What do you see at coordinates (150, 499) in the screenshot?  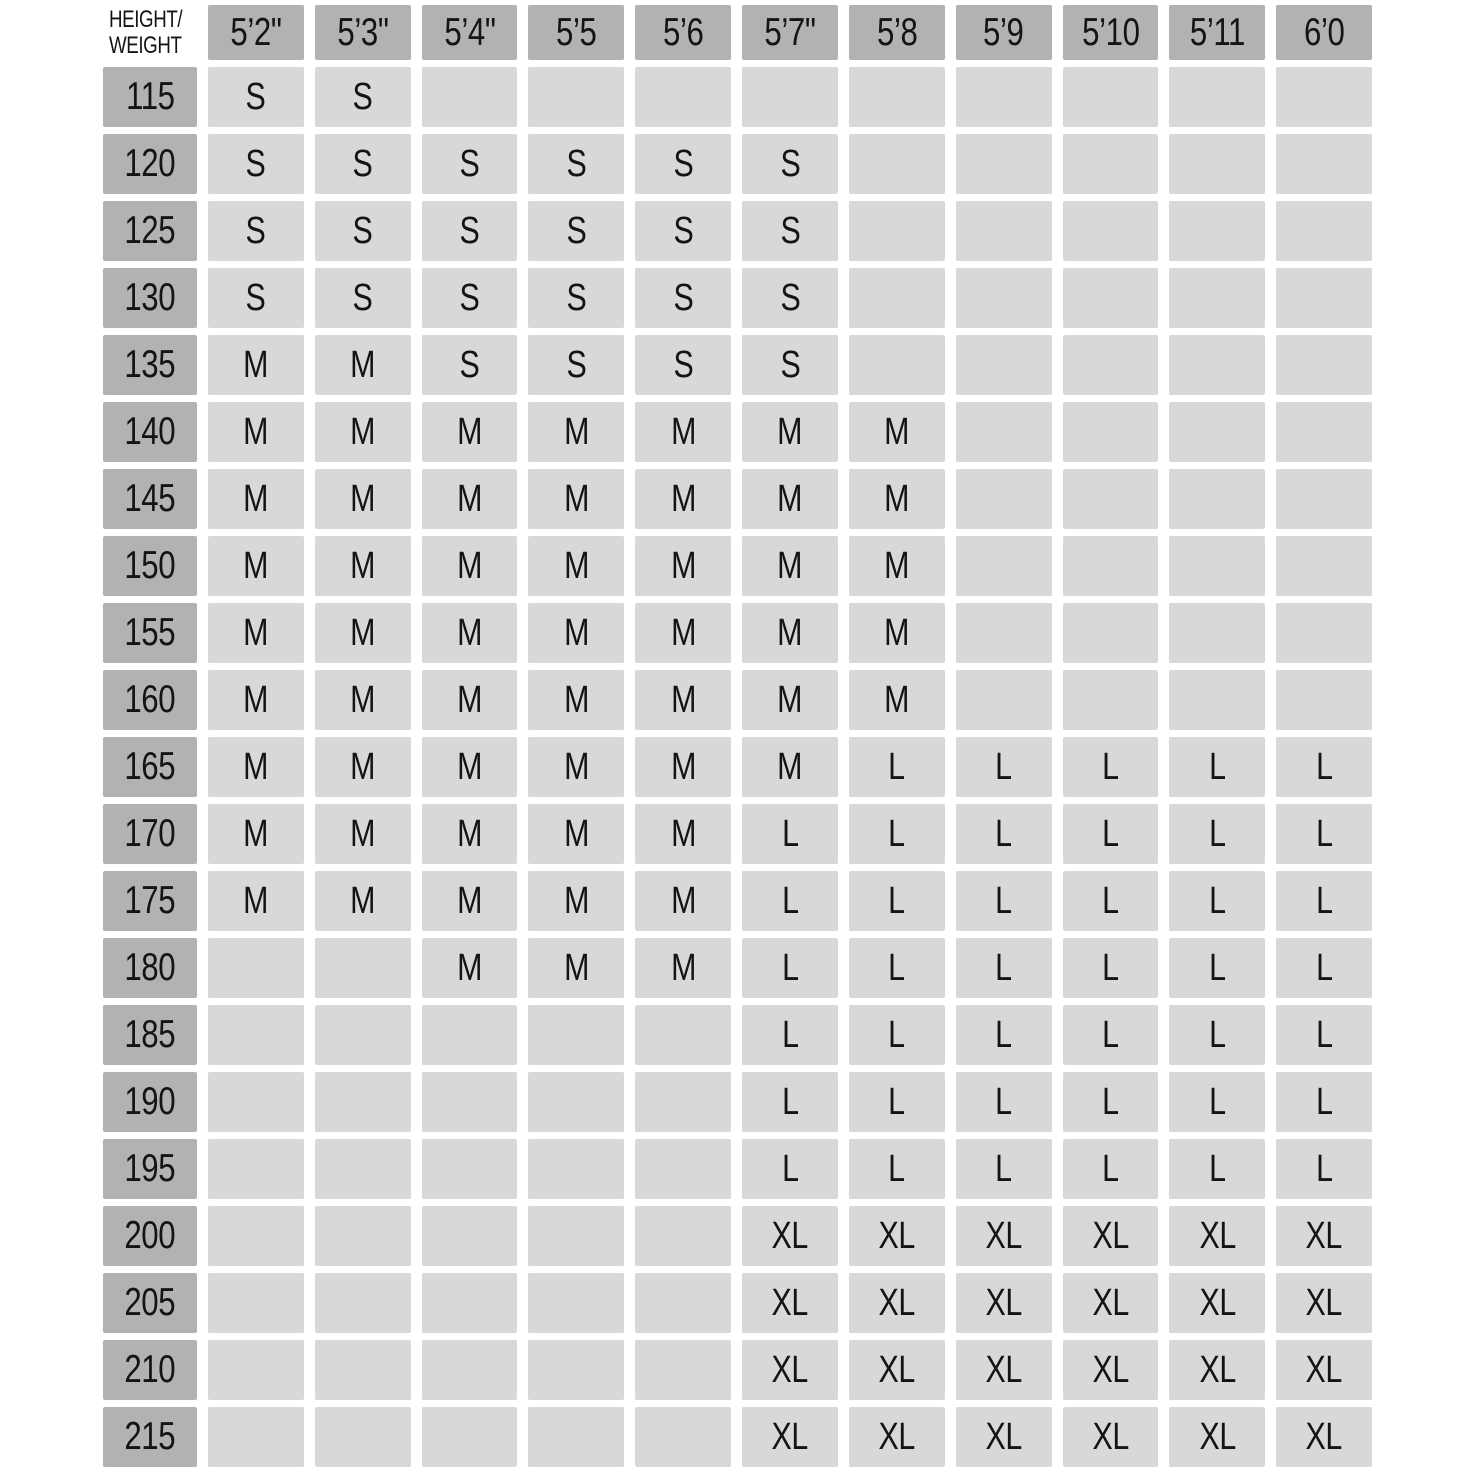 I see `weight-cell-145: 145` at bounding box center [150, 499].